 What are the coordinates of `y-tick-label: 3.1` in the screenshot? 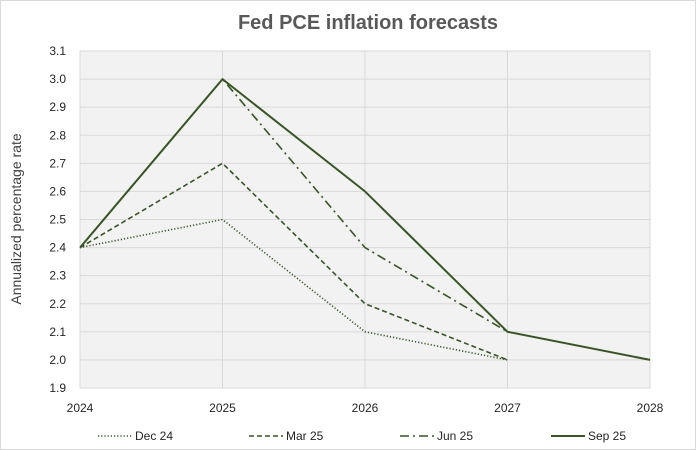 It's located at (57, 51).